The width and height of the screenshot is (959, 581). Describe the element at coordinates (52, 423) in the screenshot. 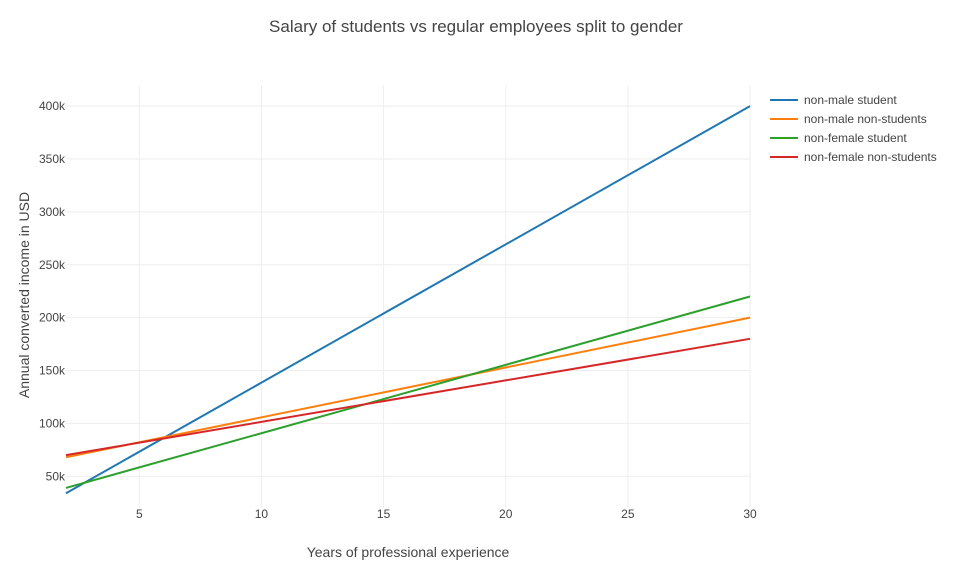

I see `y-tick-label: 100k` at that location.